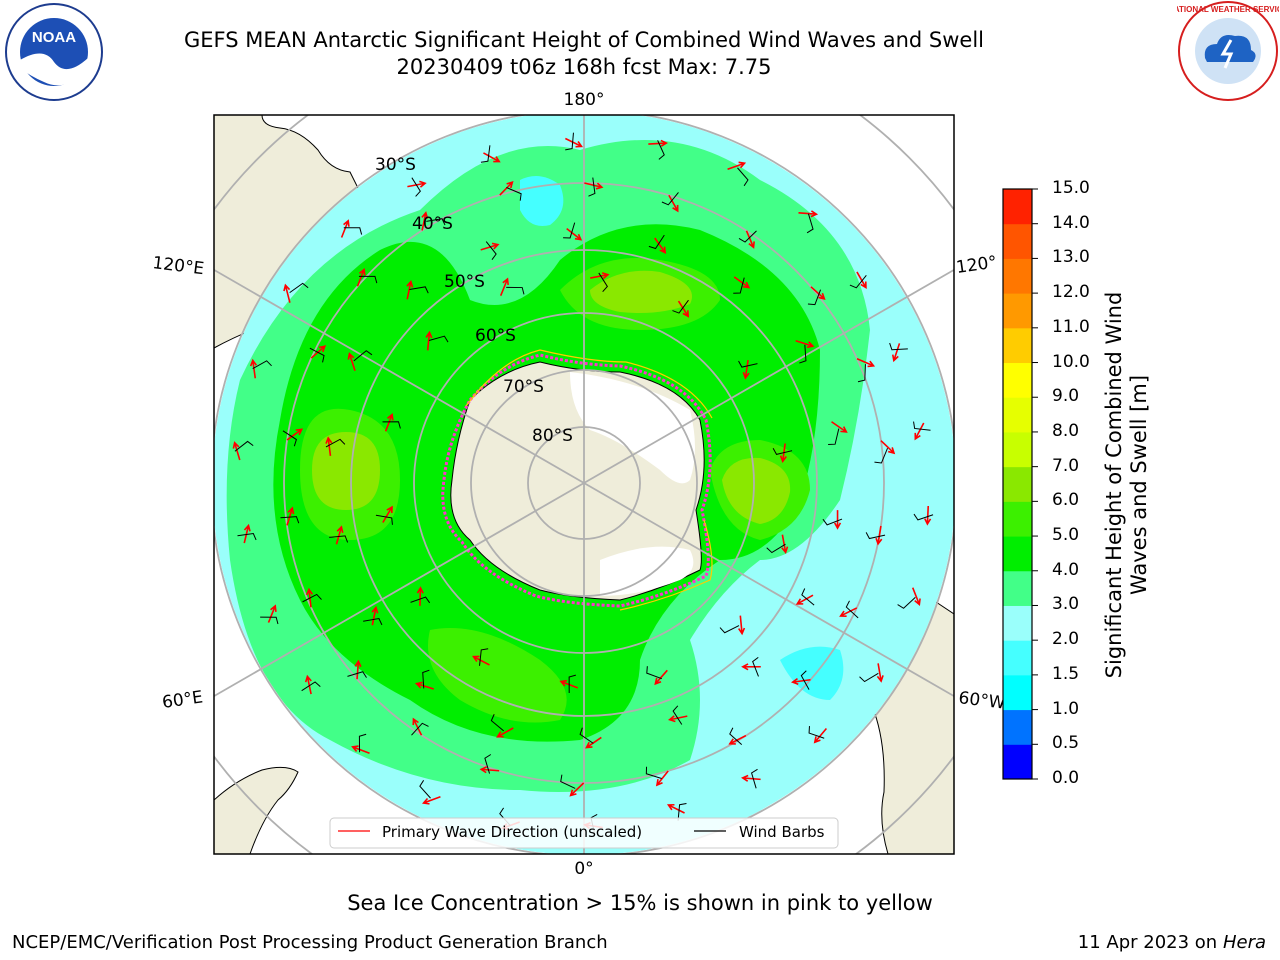 This screenshot has width=1280, height=960. I want to click on colorbar-tick-label: 1.5, so click(1066, 673).